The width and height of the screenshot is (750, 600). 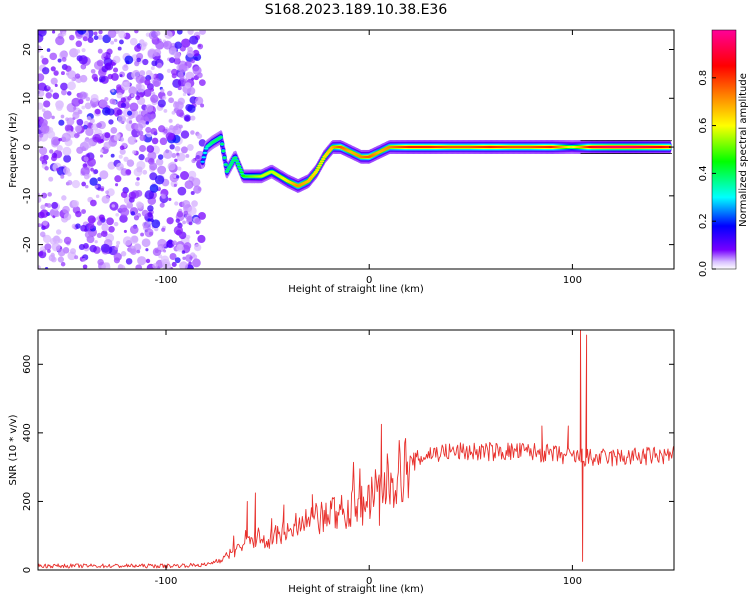 I want to click on spectrogram-xtick-label: -100, so click(x=166, y=280).